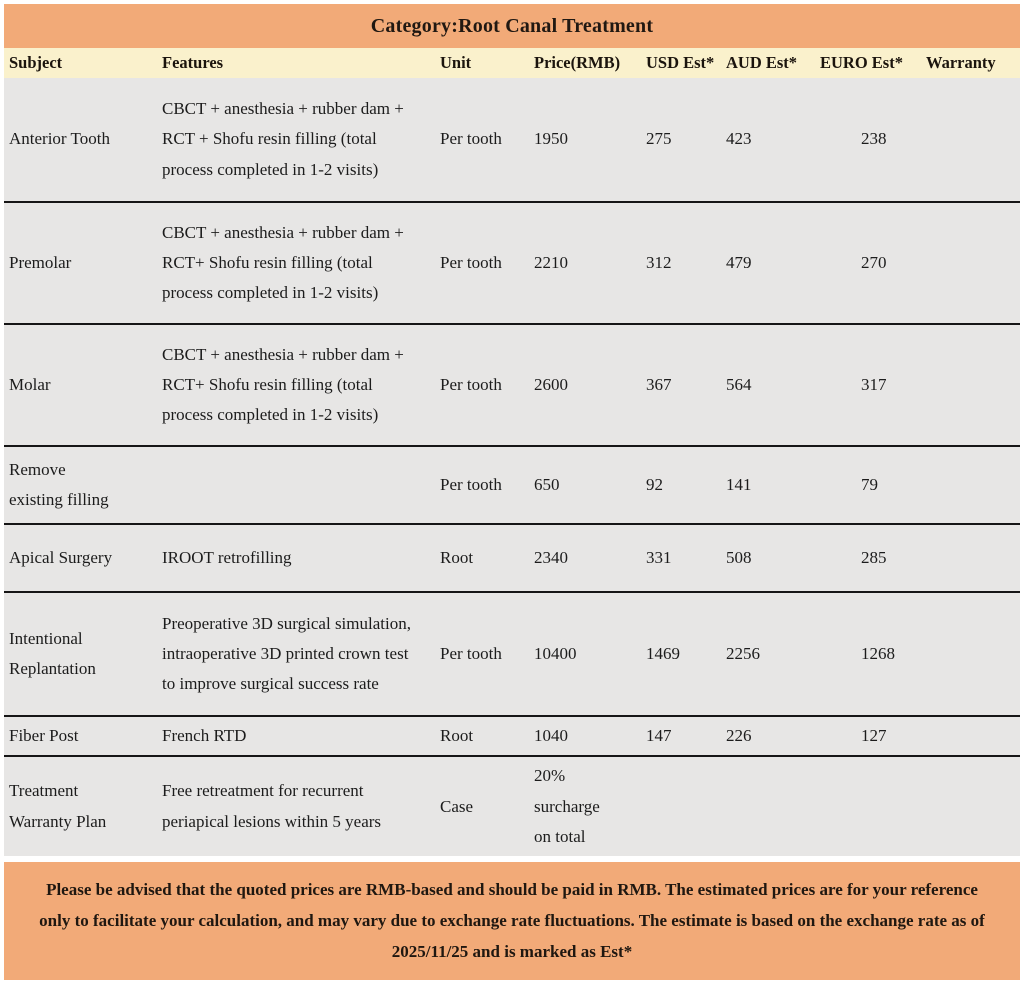 Image resolution: width=1024 pixels, height=982 pixels. Describe the element at coordinates (654, 484) in the screenshot. I see `cell-usd: 92` at that location.